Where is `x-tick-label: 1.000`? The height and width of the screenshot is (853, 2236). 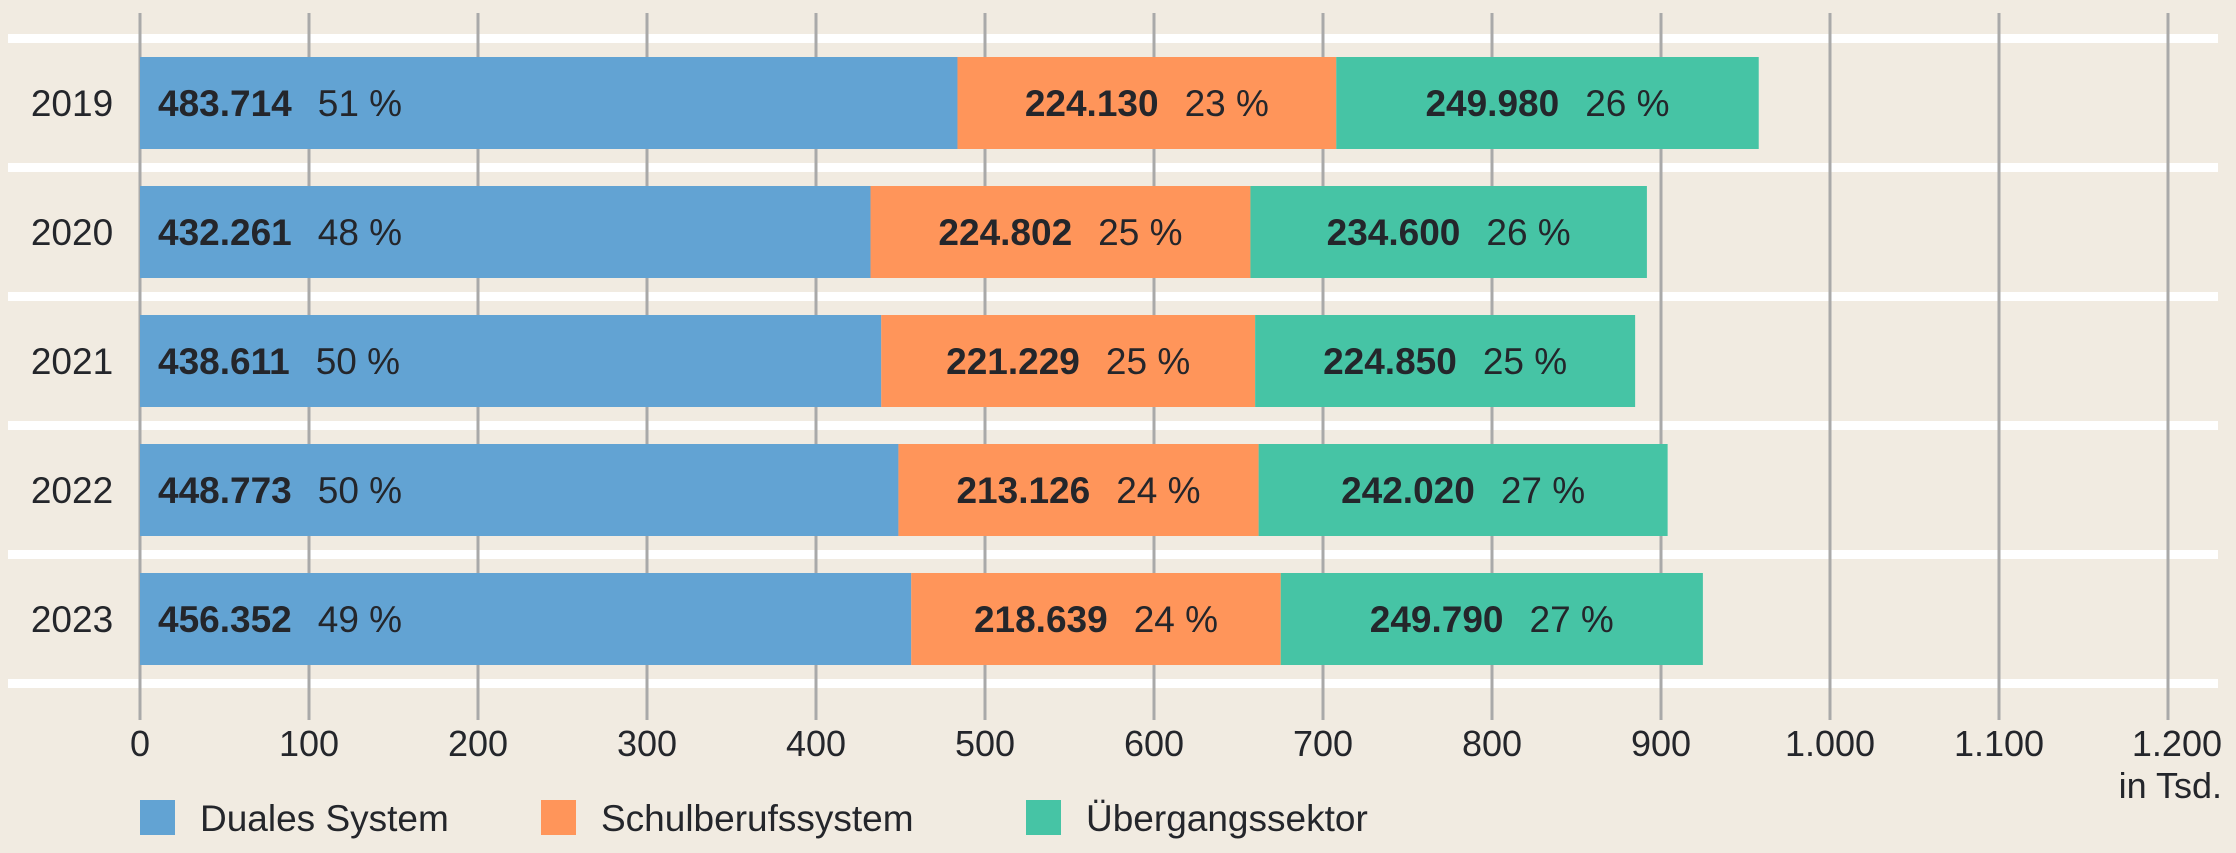 x-tick-label: 1.000 is located at coordinates (1830, 743).